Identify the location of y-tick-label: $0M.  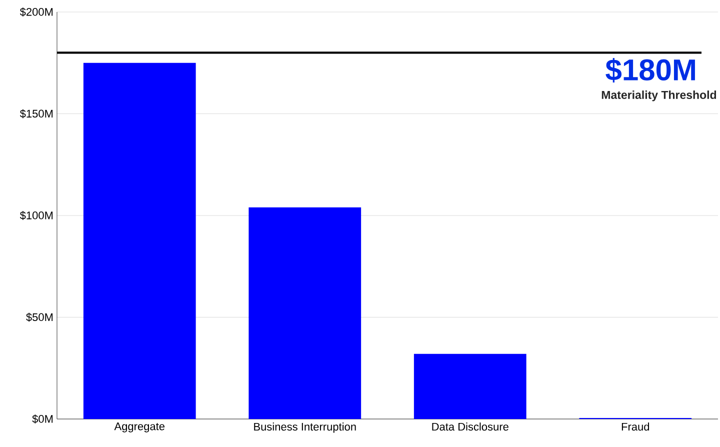
(42, 419).